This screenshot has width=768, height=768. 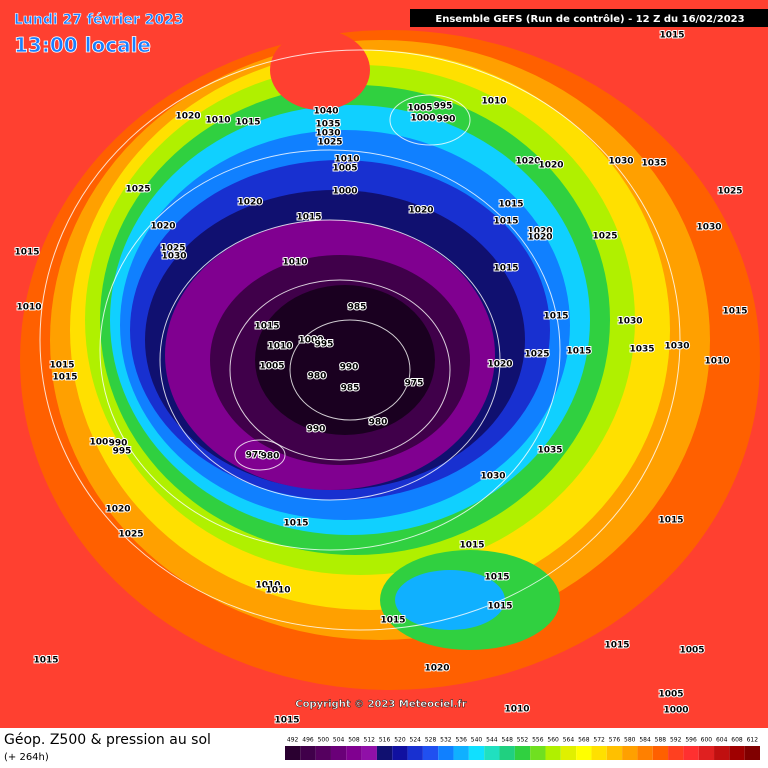 What do you see at coordinates (707, 740) in the screenshot?
I see `scale-label: 600` at bounding box center [707, 740].